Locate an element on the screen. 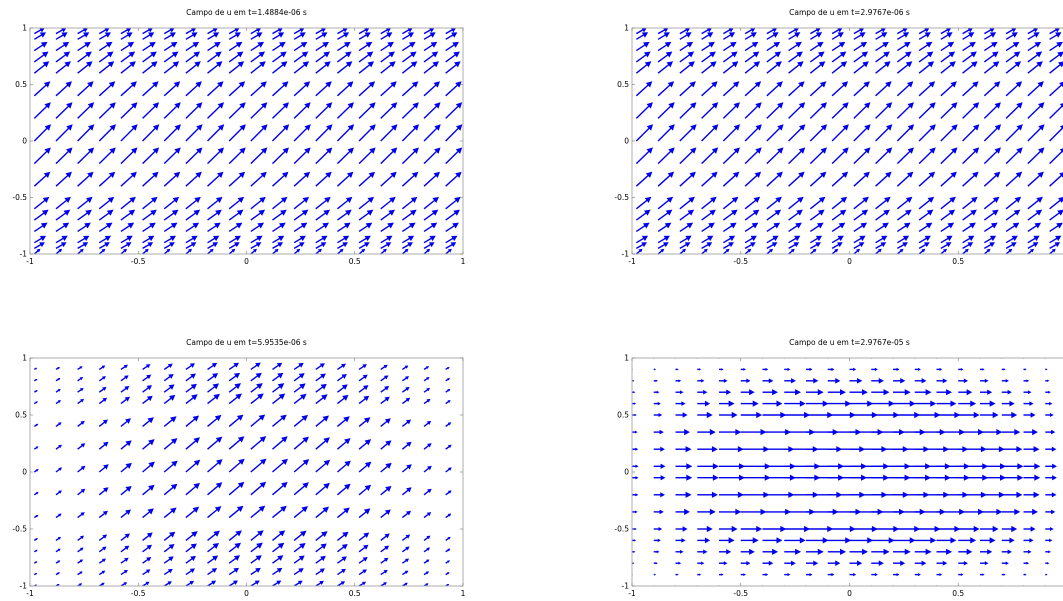  y-tick-label: -0.5 is located at coordinates (621, 197).